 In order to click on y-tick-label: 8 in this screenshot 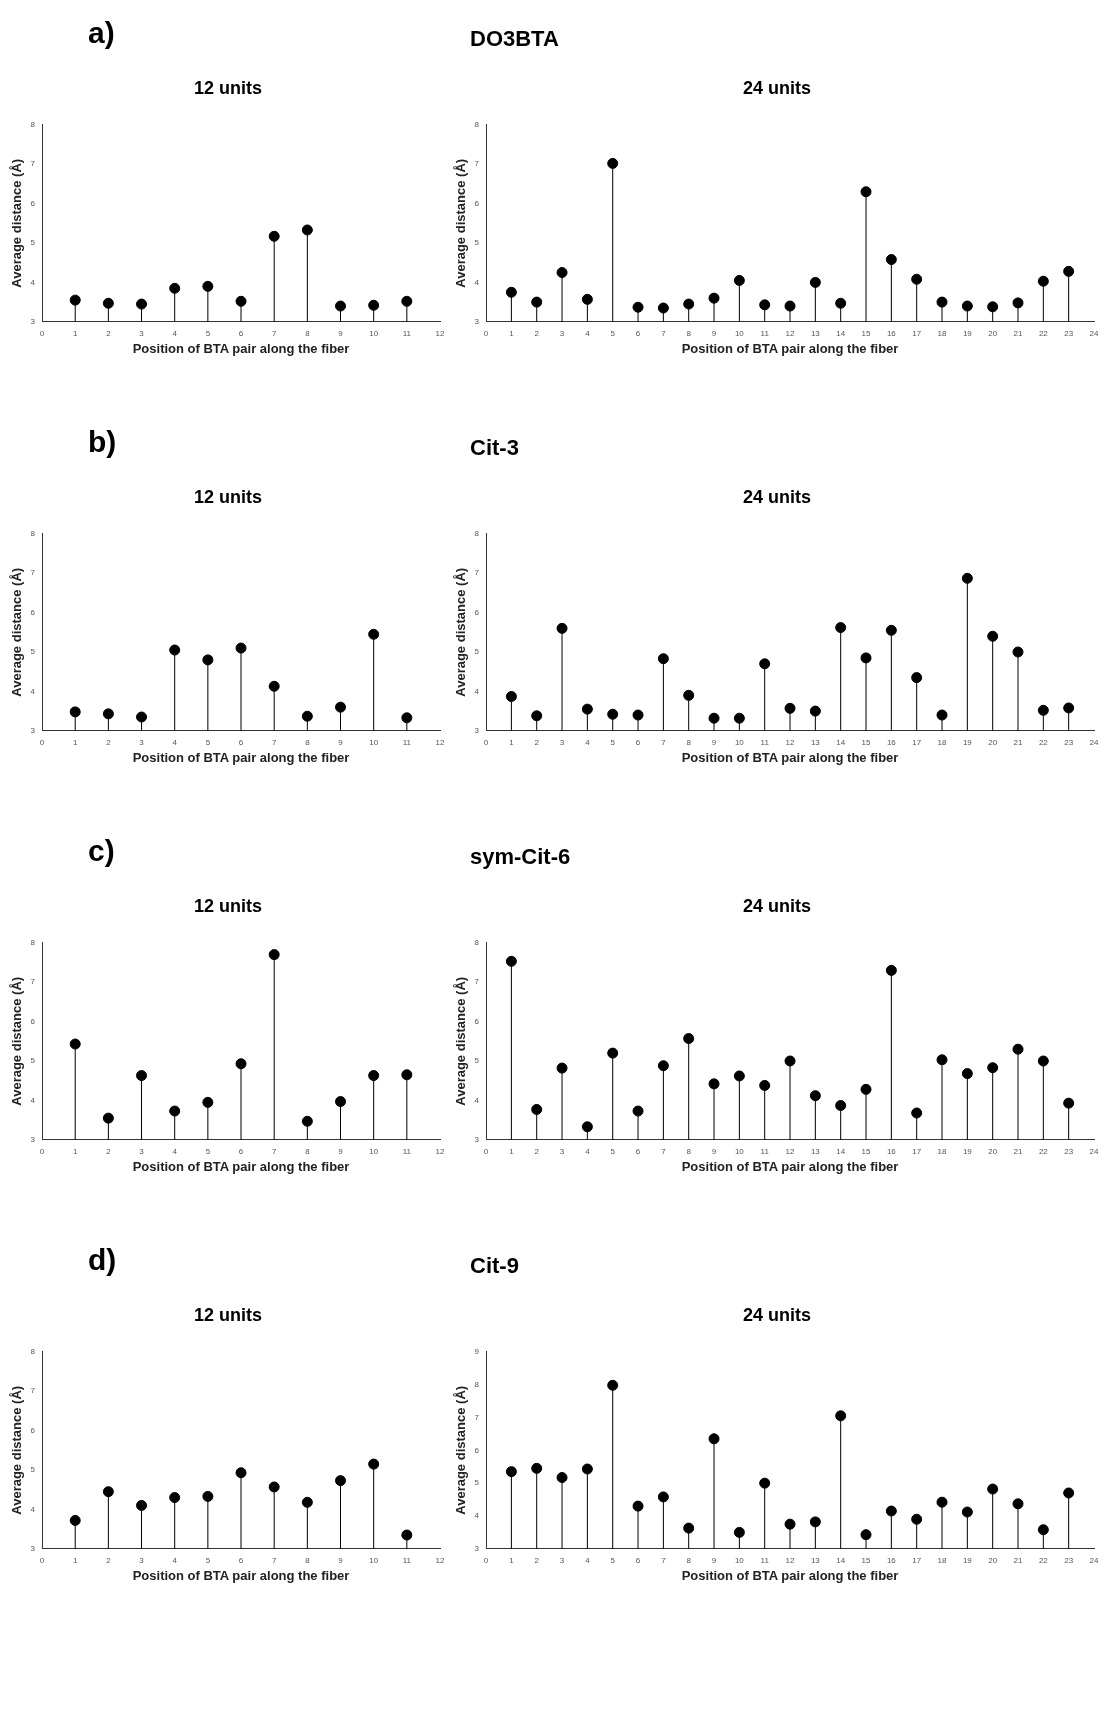, I will do `click(477, 124)`.